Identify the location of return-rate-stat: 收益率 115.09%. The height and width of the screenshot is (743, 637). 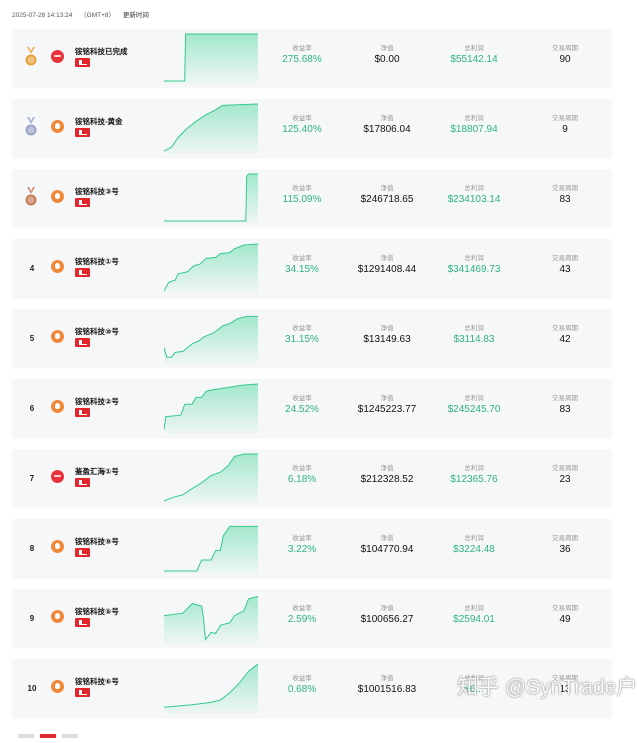
(302, 195).